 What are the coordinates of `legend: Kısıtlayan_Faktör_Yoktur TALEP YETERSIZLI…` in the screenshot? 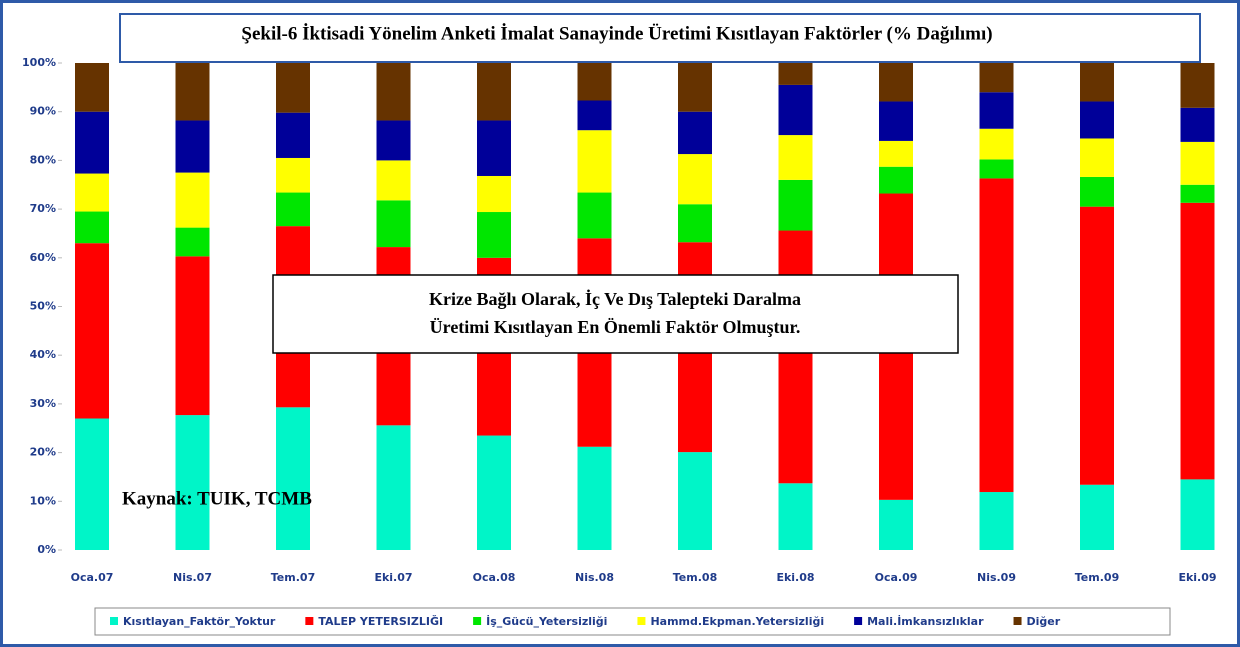 It's located at (585, 621).